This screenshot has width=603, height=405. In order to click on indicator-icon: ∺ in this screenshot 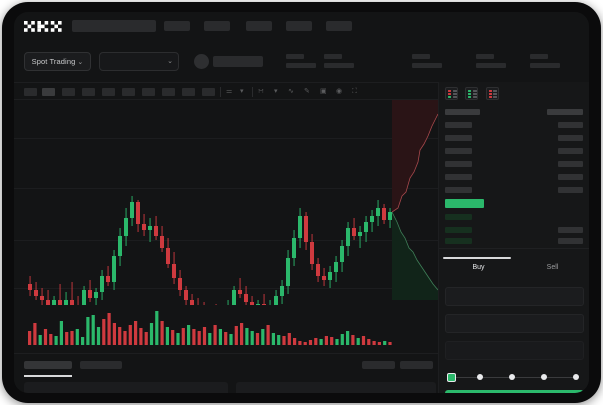, I will do `click(261, 91)`.